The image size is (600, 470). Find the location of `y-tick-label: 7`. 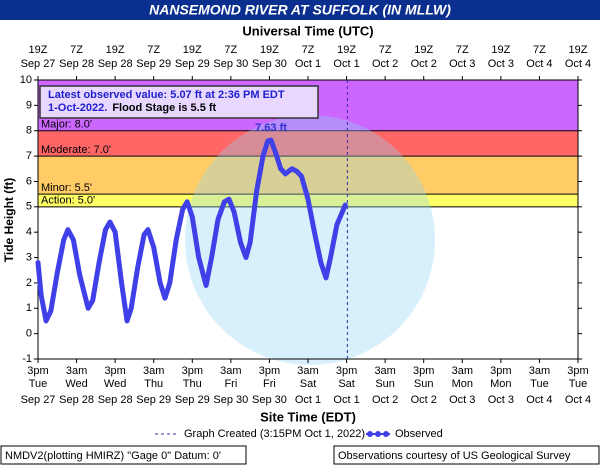

y-tick-label: 7 is located at coordinates (29, 156).